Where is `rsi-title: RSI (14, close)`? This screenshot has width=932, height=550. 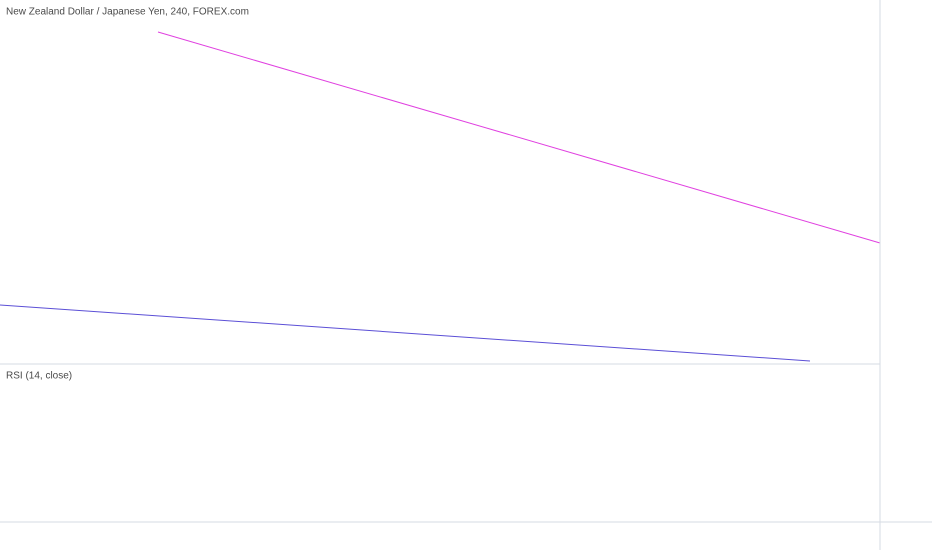
rsi-title: RSI (14, close) is located at coordinates (39, 376).